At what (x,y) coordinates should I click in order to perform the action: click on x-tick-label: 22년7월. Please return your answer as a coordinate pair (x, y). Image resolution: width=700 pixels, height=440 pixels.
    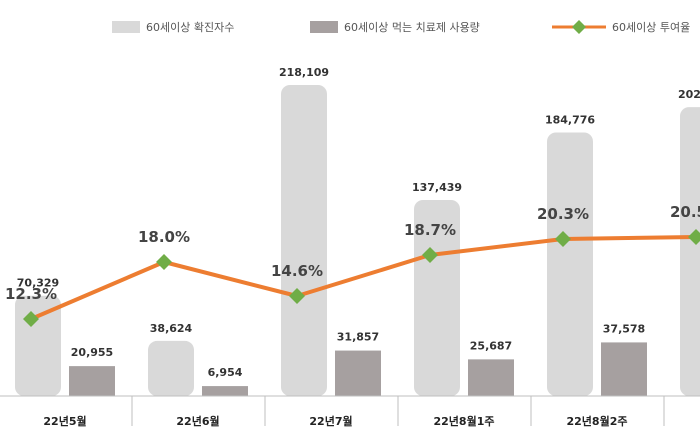
    Looking at the image, I should click on (330, 421).